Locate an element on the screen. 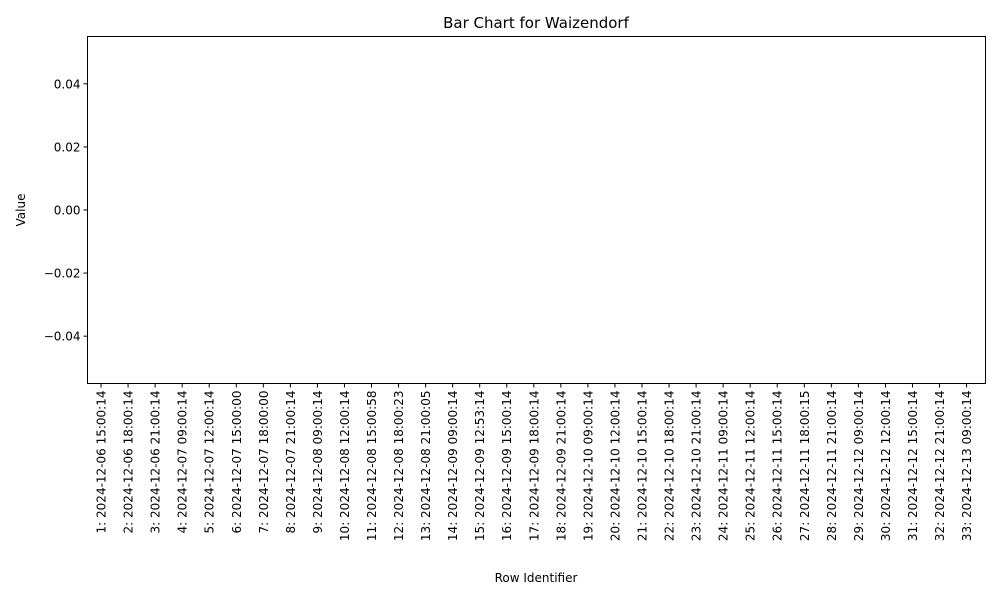 This screenshot has height=600, width=1000. x-tick-label: 21: 2024-12-10 15:00:14 is located at coordinates (642, 466).